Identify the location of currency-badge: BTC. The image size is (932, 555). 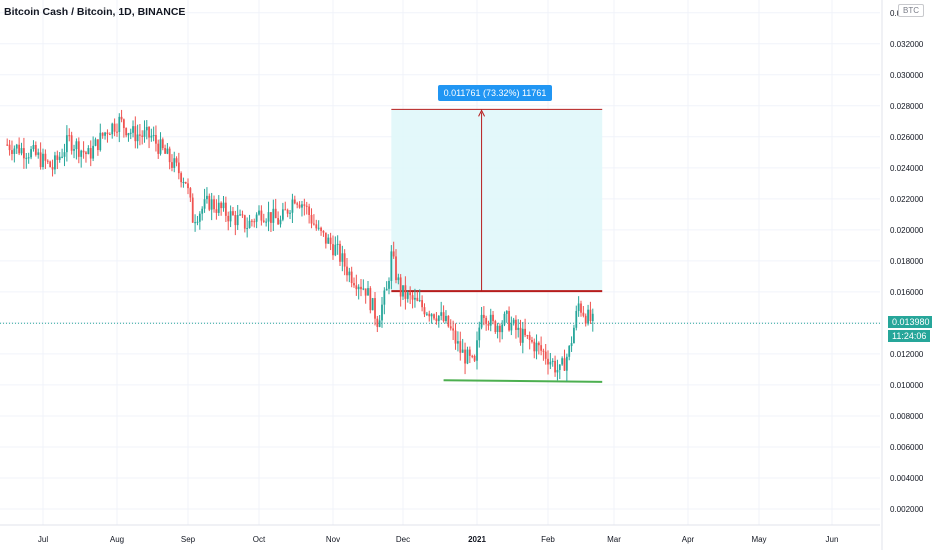
(911, 10).